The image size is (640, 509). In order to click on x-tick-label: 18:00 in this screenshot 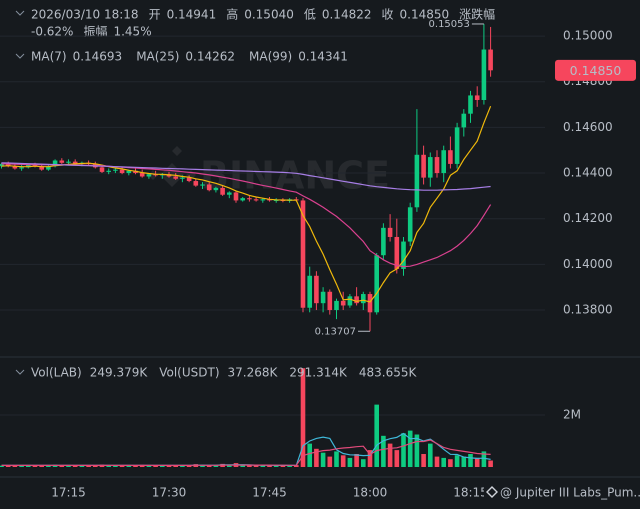, I will do `click(370, 493)`.